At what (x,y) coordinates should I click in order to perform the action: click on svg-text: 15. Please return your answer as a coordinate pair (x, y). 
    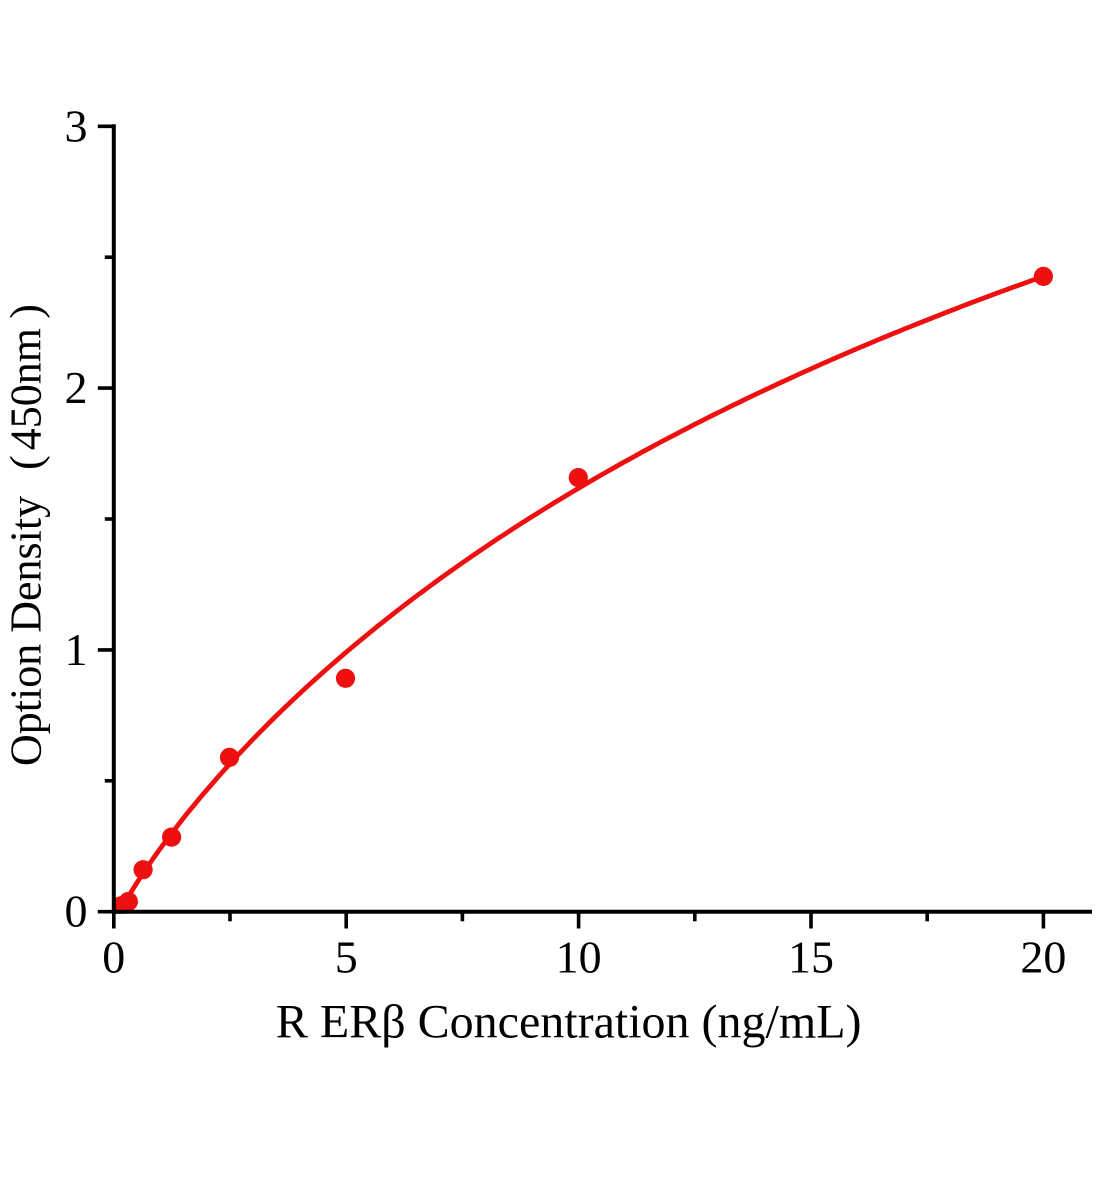
    Looking at the image, I should click on (811, 956).